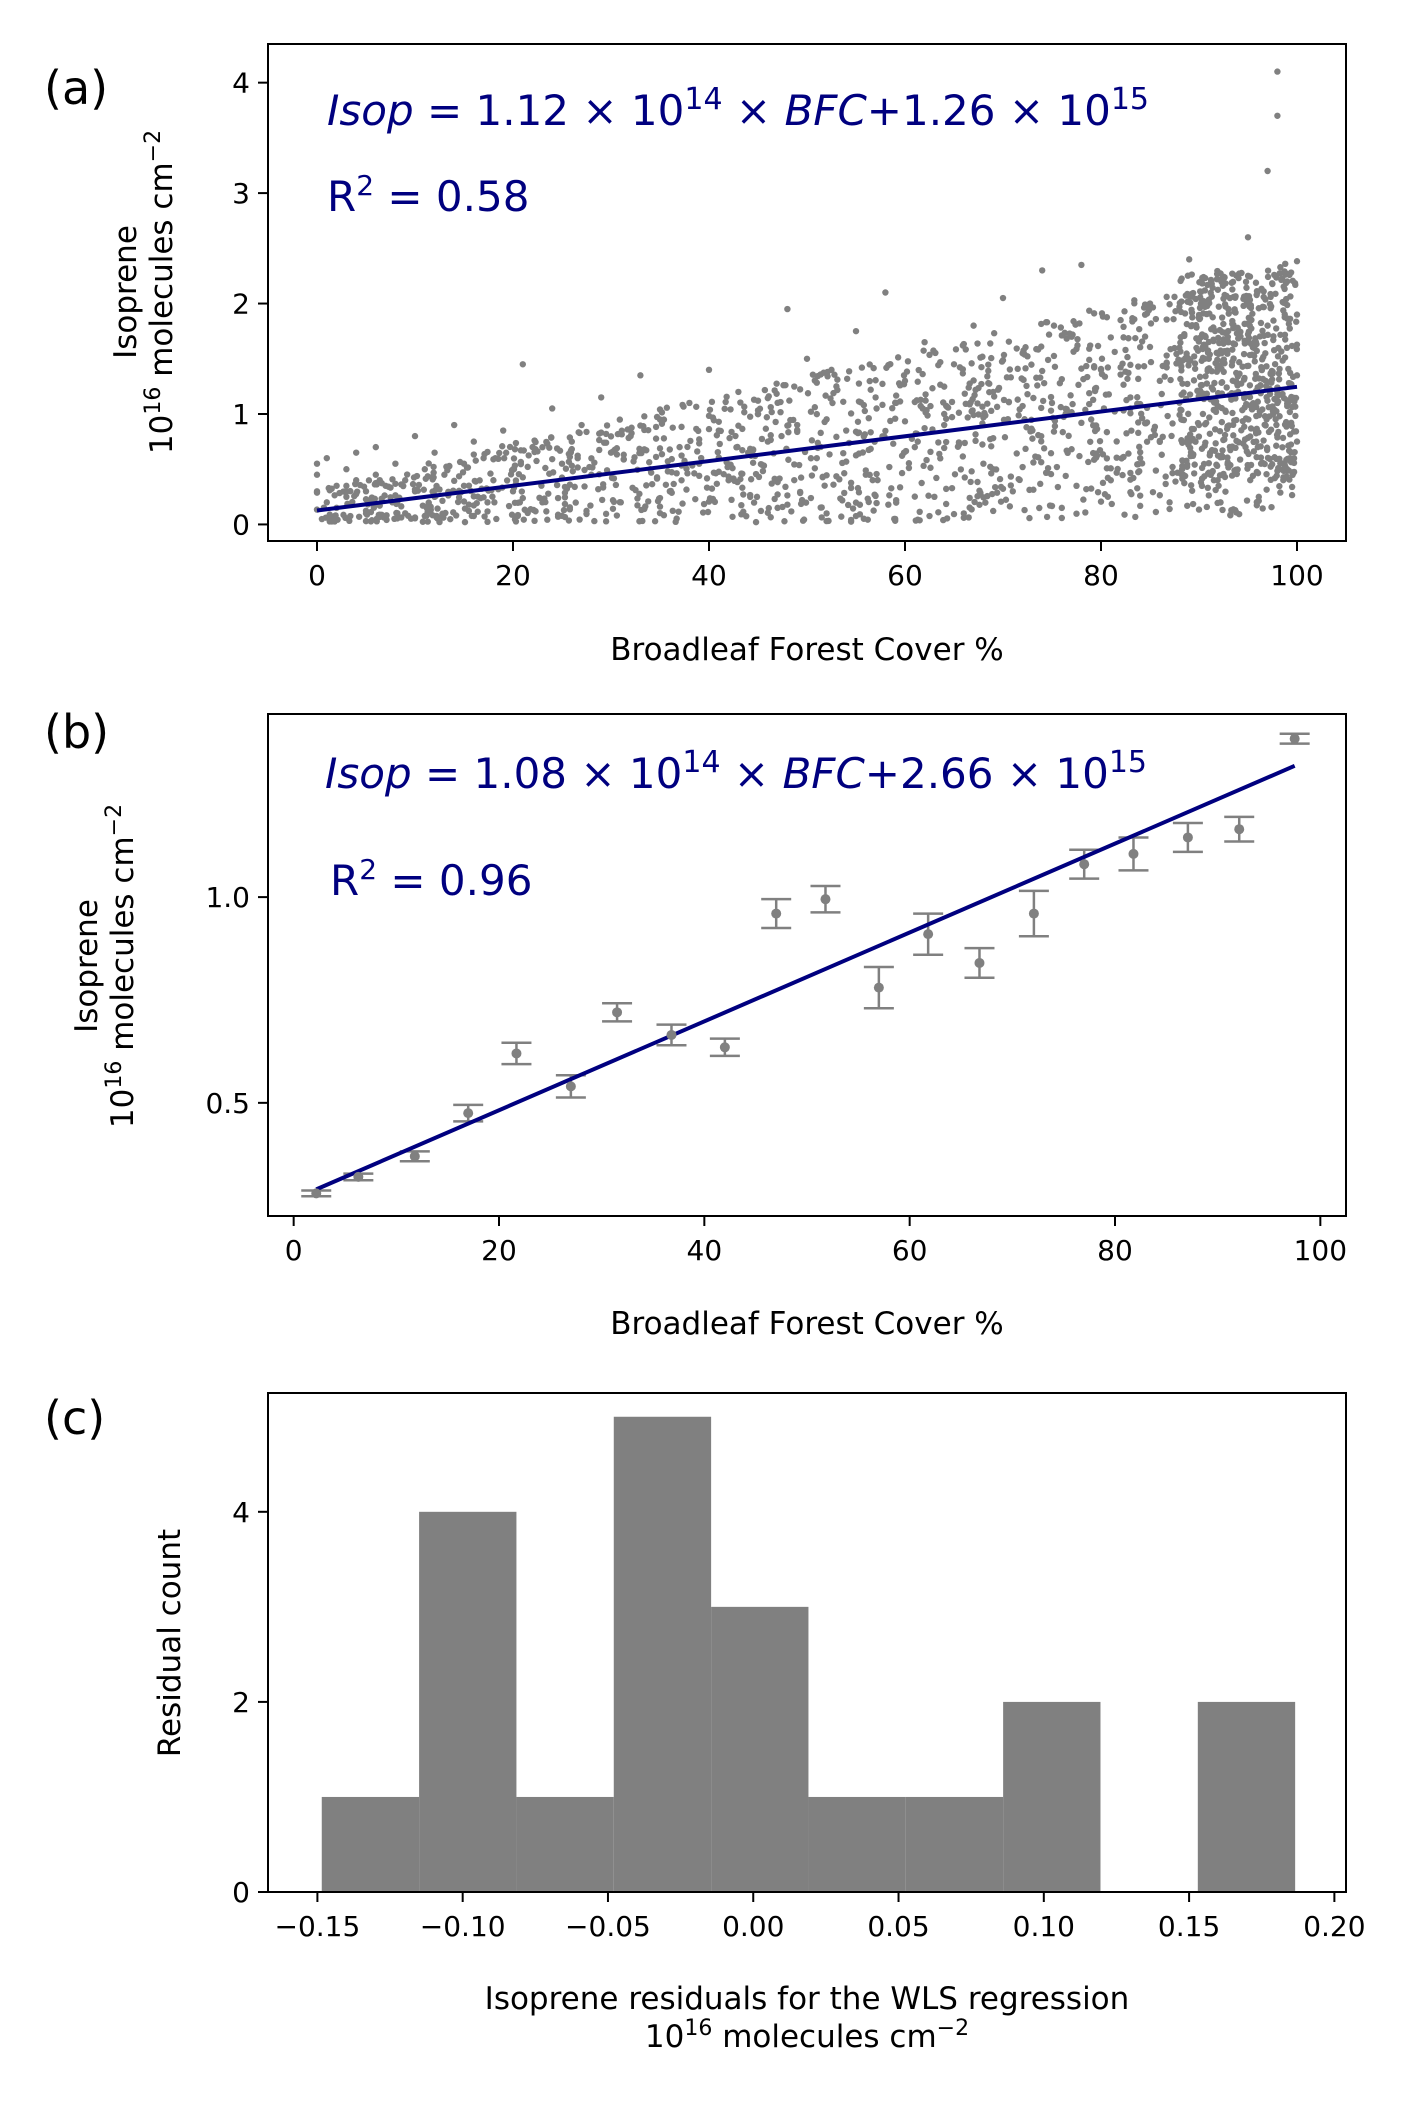 The width and height of the screenshot is (1417, 2125). What do you see at coordinates (121, 966) in the screenshot?
I see `panel-b-ylabel-line2: 1016 molecules cm−2` at bounding box center [121, 966].